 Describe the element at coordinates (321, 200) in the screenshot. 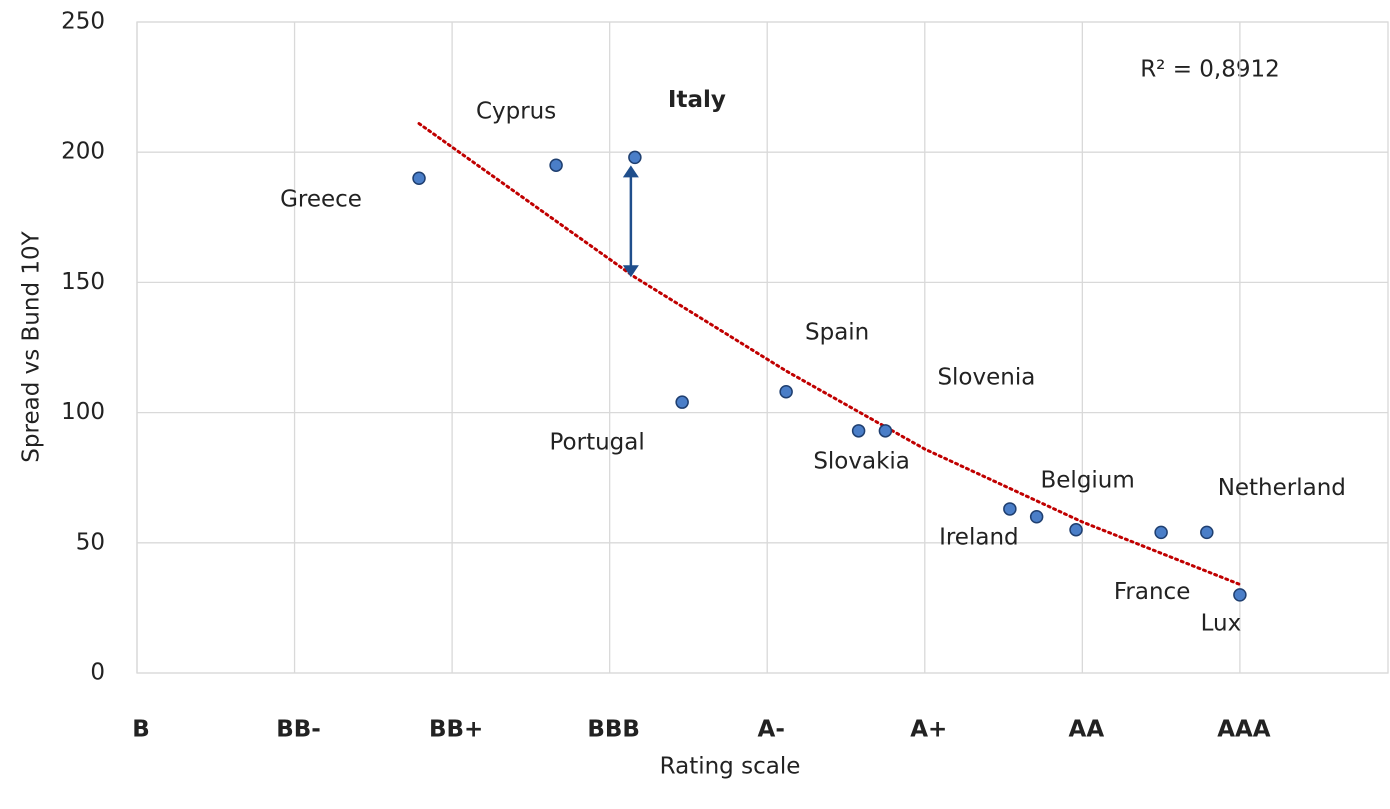

I see `point-label: Greece` at that location.